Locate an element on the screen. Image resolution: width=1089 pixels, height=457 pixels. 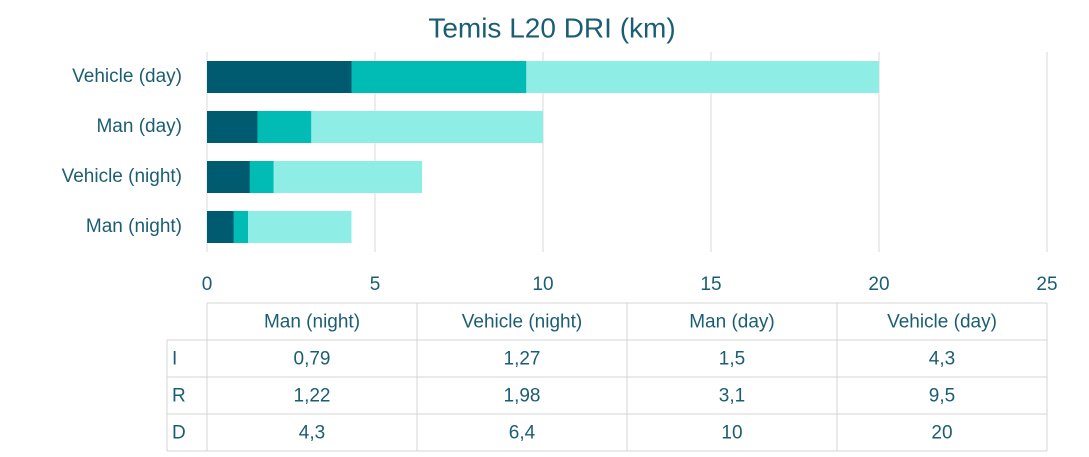
table-cell: 1,98 is located at coordinates (522, 396).